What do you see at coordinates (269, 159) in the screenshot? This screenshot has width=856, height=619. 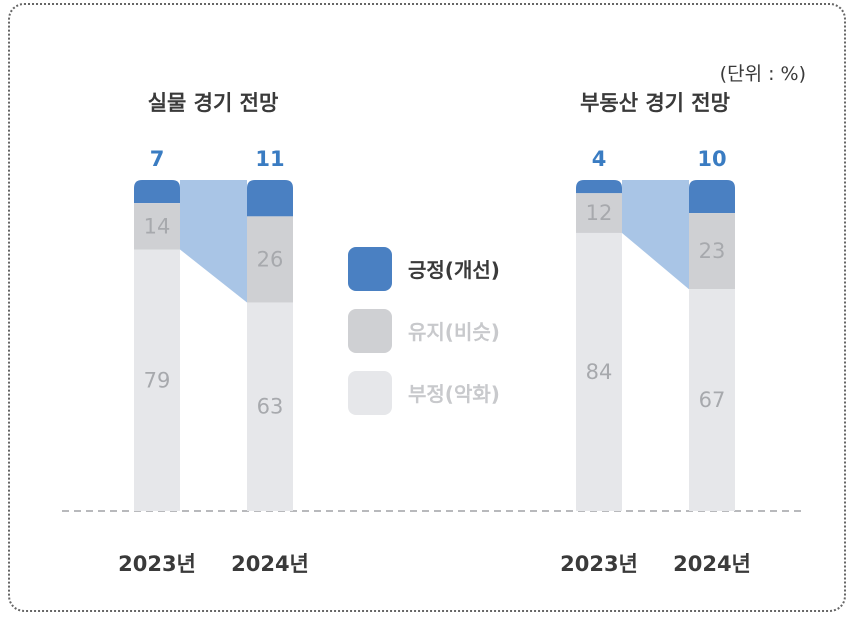 I see `label-real-economy-2024-positive: 11` at bounding box center [269, 159].